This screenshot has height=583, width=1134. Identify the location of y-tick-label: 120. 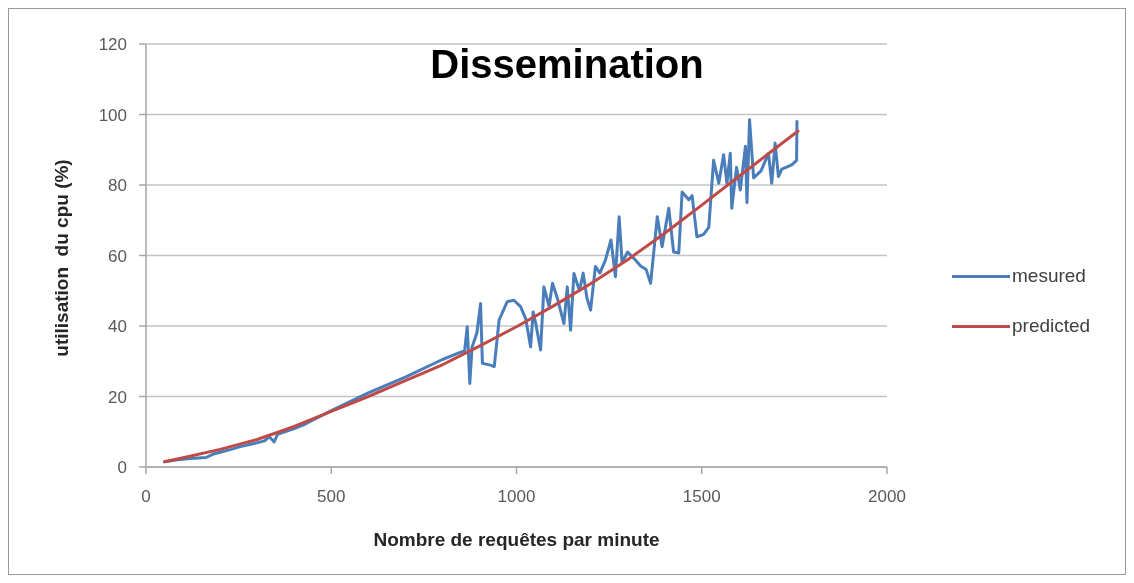
(112, 45).